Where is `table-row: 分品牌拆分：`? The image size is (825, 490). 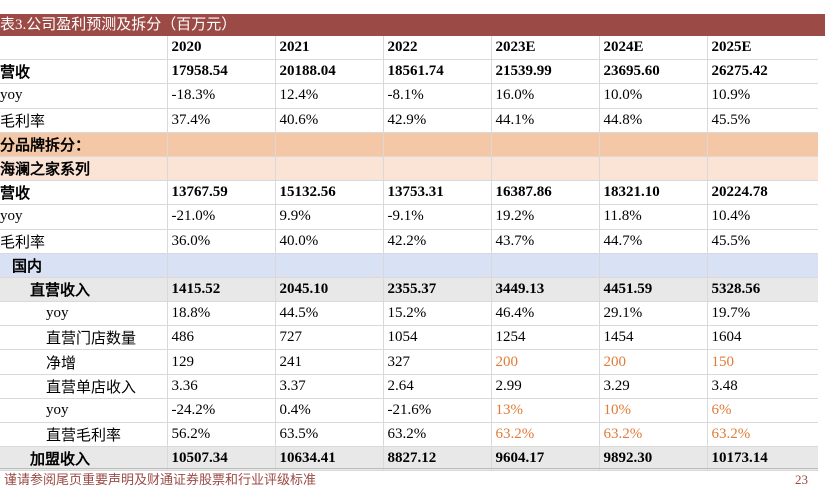
table-row: 分品牌拆分： is located at coordinates (409, 144).